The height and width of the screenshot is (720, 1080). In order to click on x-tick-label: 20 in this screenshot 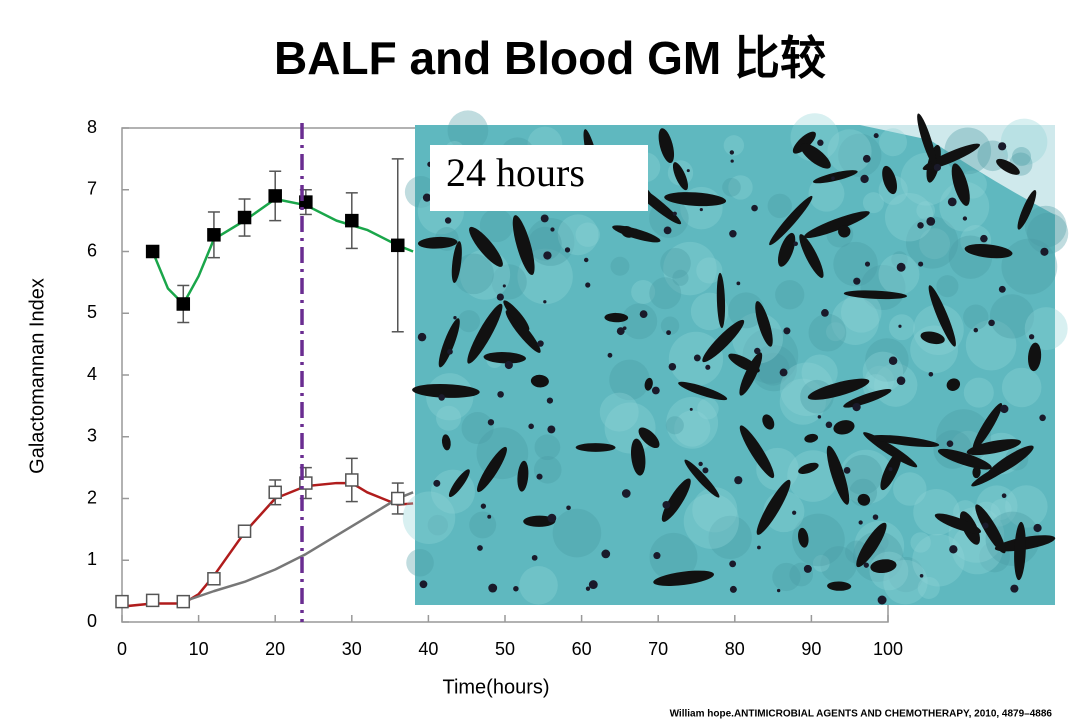, I will do `click(275, 649)`.